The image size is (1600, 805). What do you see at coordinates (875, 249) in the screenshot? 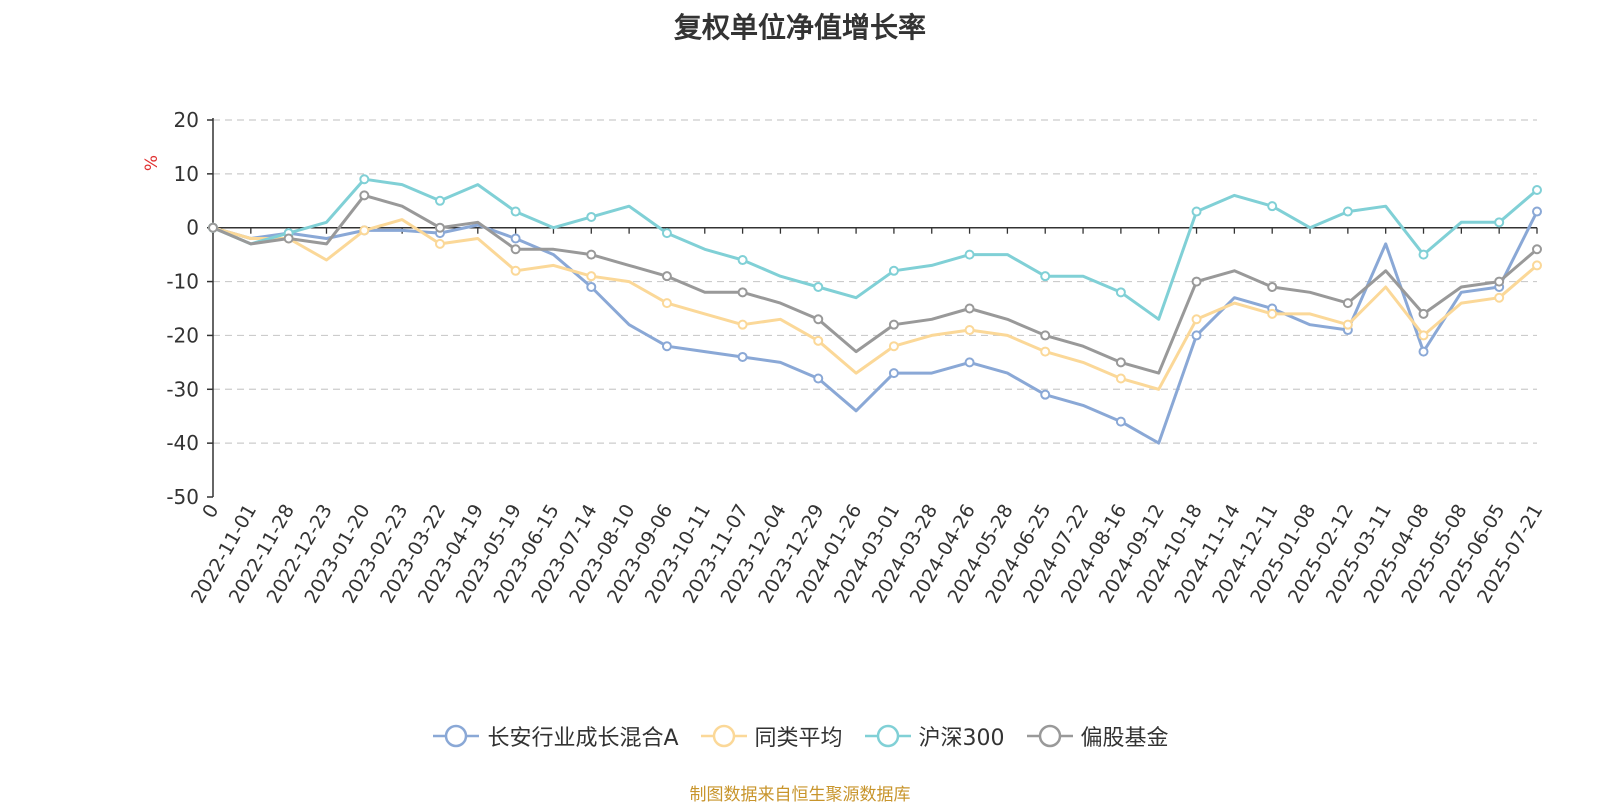
I see `series-line` at bounding box center [875, 249].